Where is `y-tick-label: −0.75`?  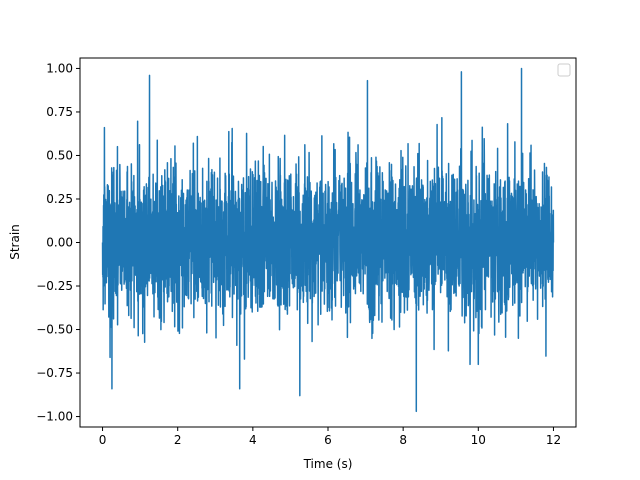 y-tick-label: −0.75 is located at coordinates (54, 373).